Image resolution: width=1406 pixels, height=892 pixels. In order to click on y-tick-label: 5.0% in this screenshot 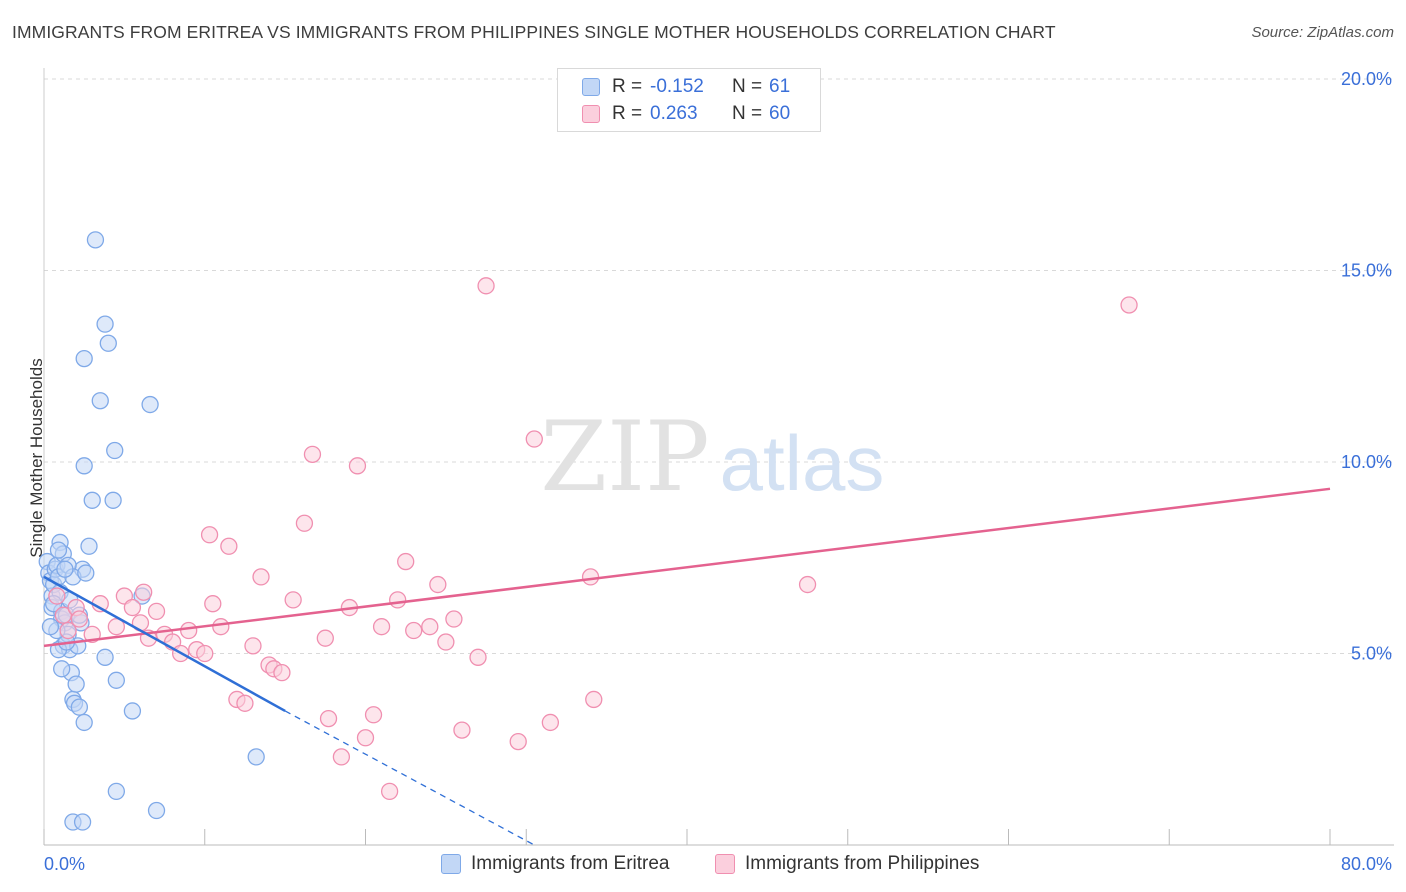, I will do `click(1371, 654)`.